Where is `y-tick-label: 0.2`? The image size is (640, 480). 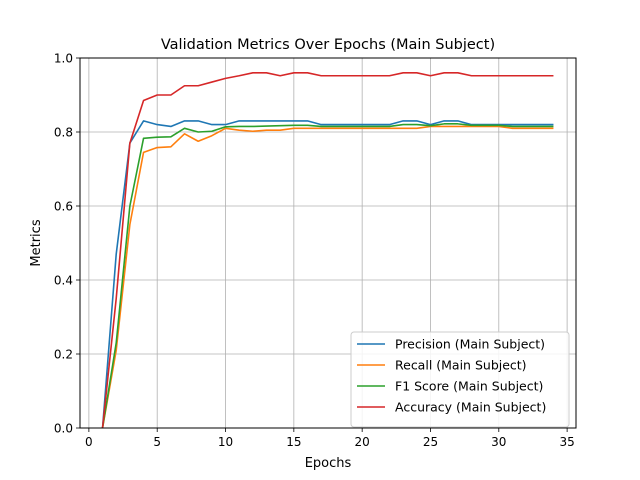
y-tick-label: 0.2 is located at coordinates (63, 355).